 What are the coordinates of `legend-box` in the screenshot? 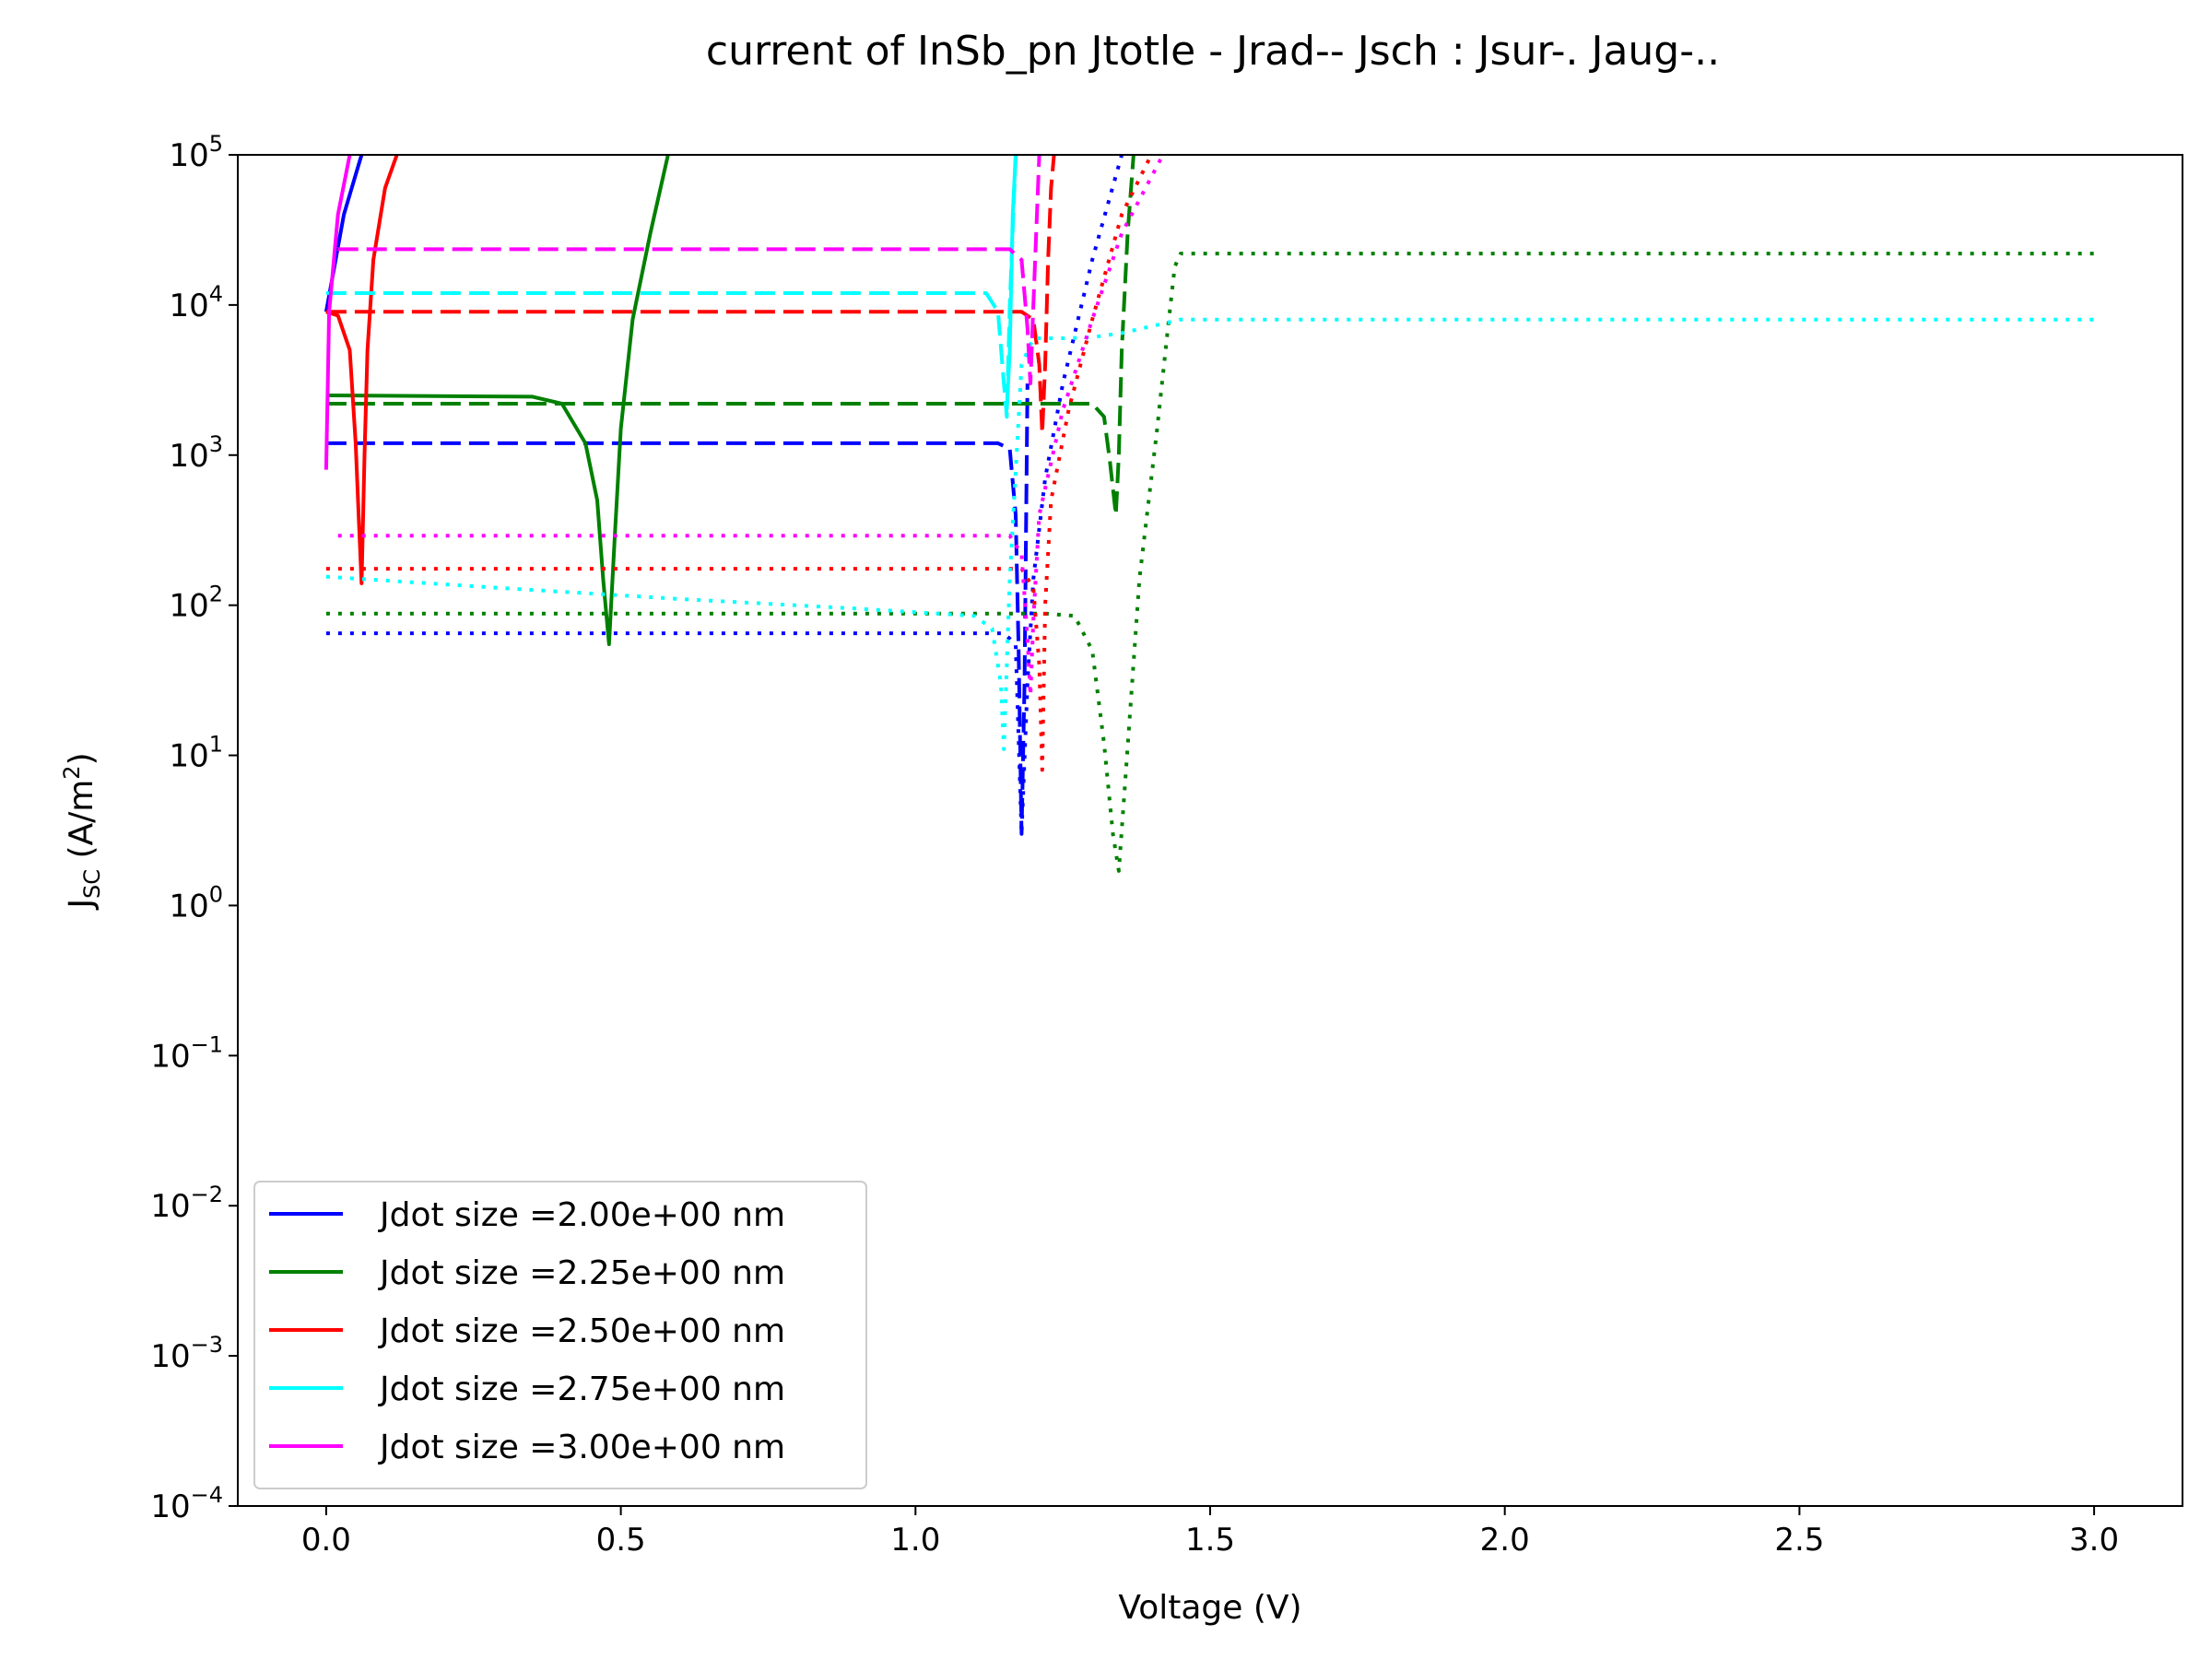 It's located at (560, 1335).